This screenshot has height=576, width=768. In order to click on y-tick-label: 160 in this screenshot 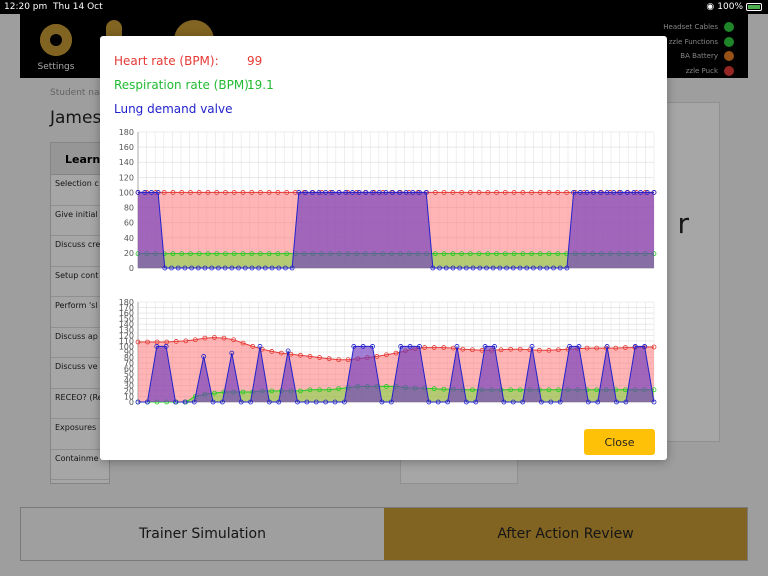, I will do `click(126, 147)`.